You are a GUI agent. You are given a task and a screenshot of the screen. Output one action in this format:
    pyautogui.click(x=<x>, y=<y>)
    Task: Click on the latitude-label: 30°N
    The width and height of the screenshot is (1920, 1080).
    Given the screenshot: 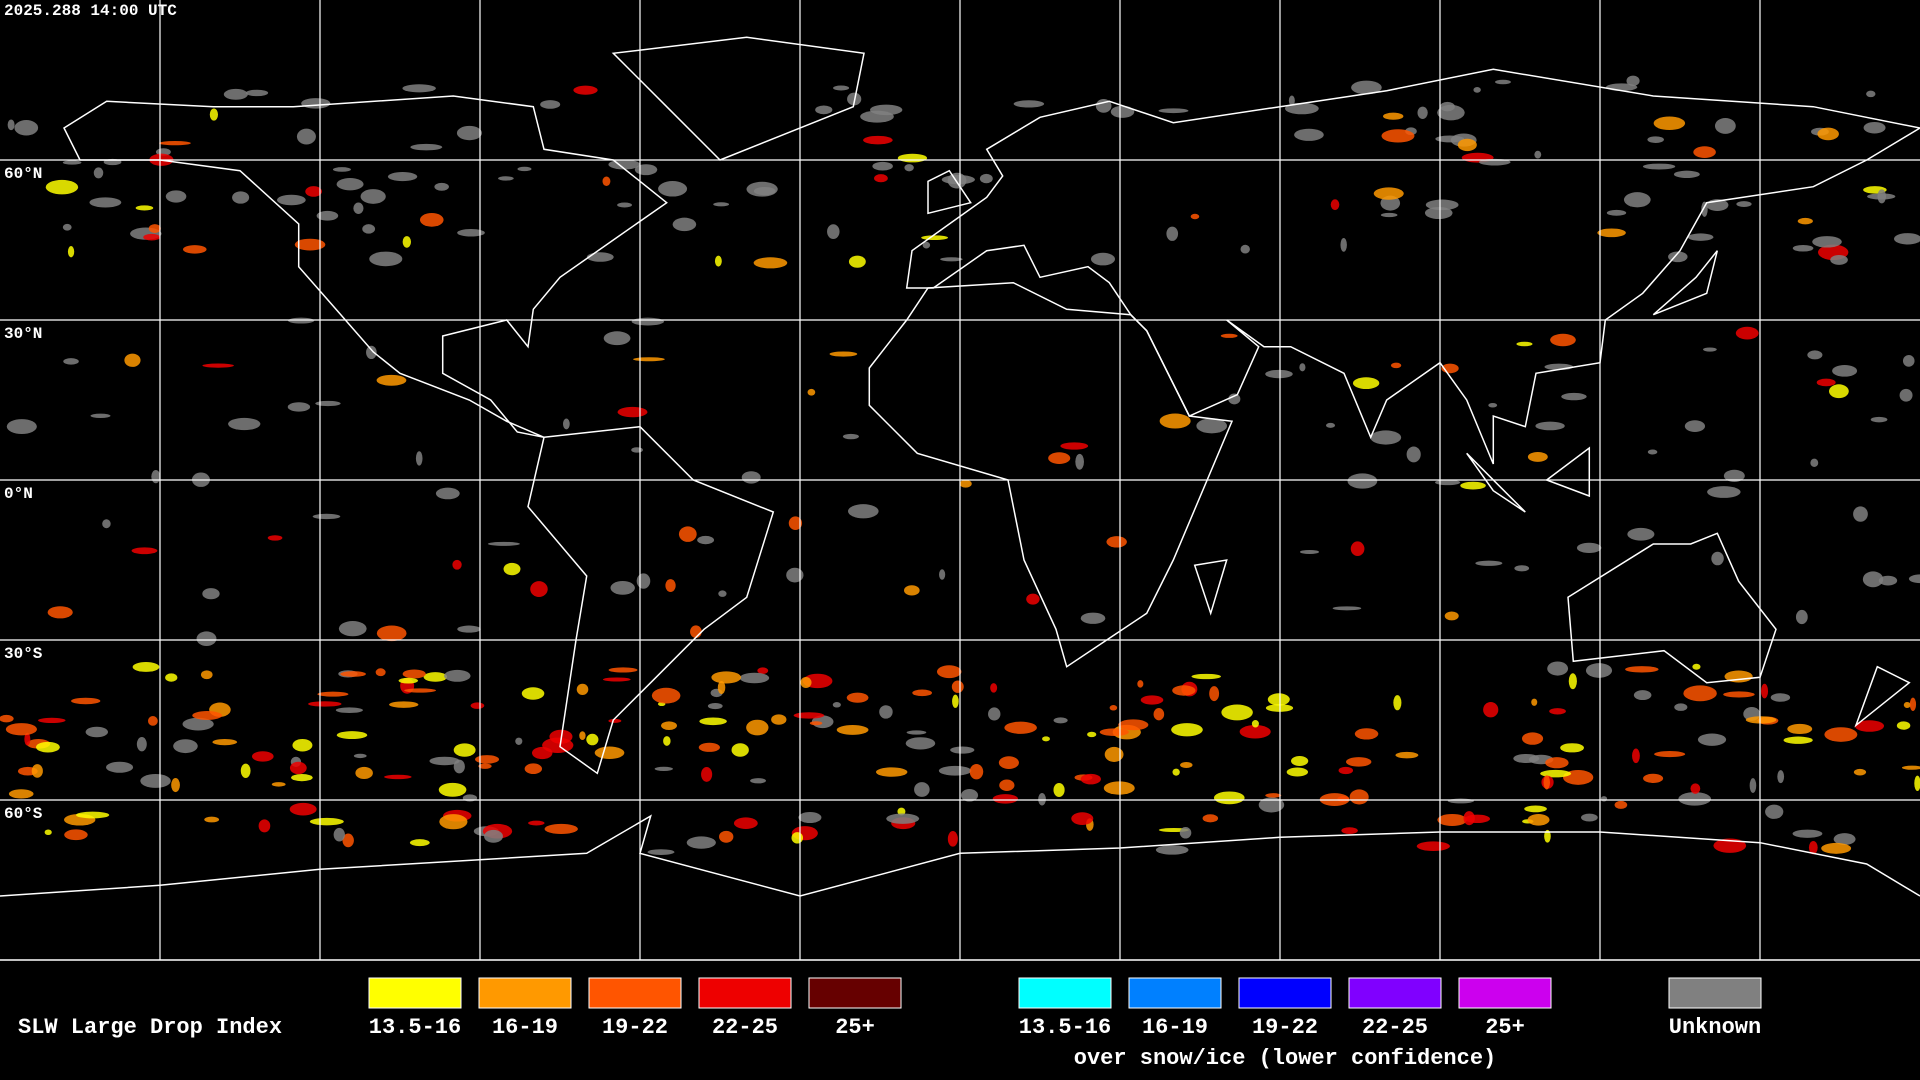 What is the action you would take?
    pyautogui.click(x=23, y=334)
    